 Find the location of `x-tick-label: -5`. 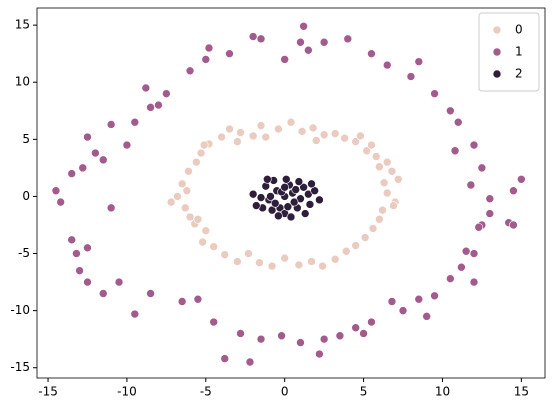

x-tick-label: -5 is located at coordinates (206, 392).